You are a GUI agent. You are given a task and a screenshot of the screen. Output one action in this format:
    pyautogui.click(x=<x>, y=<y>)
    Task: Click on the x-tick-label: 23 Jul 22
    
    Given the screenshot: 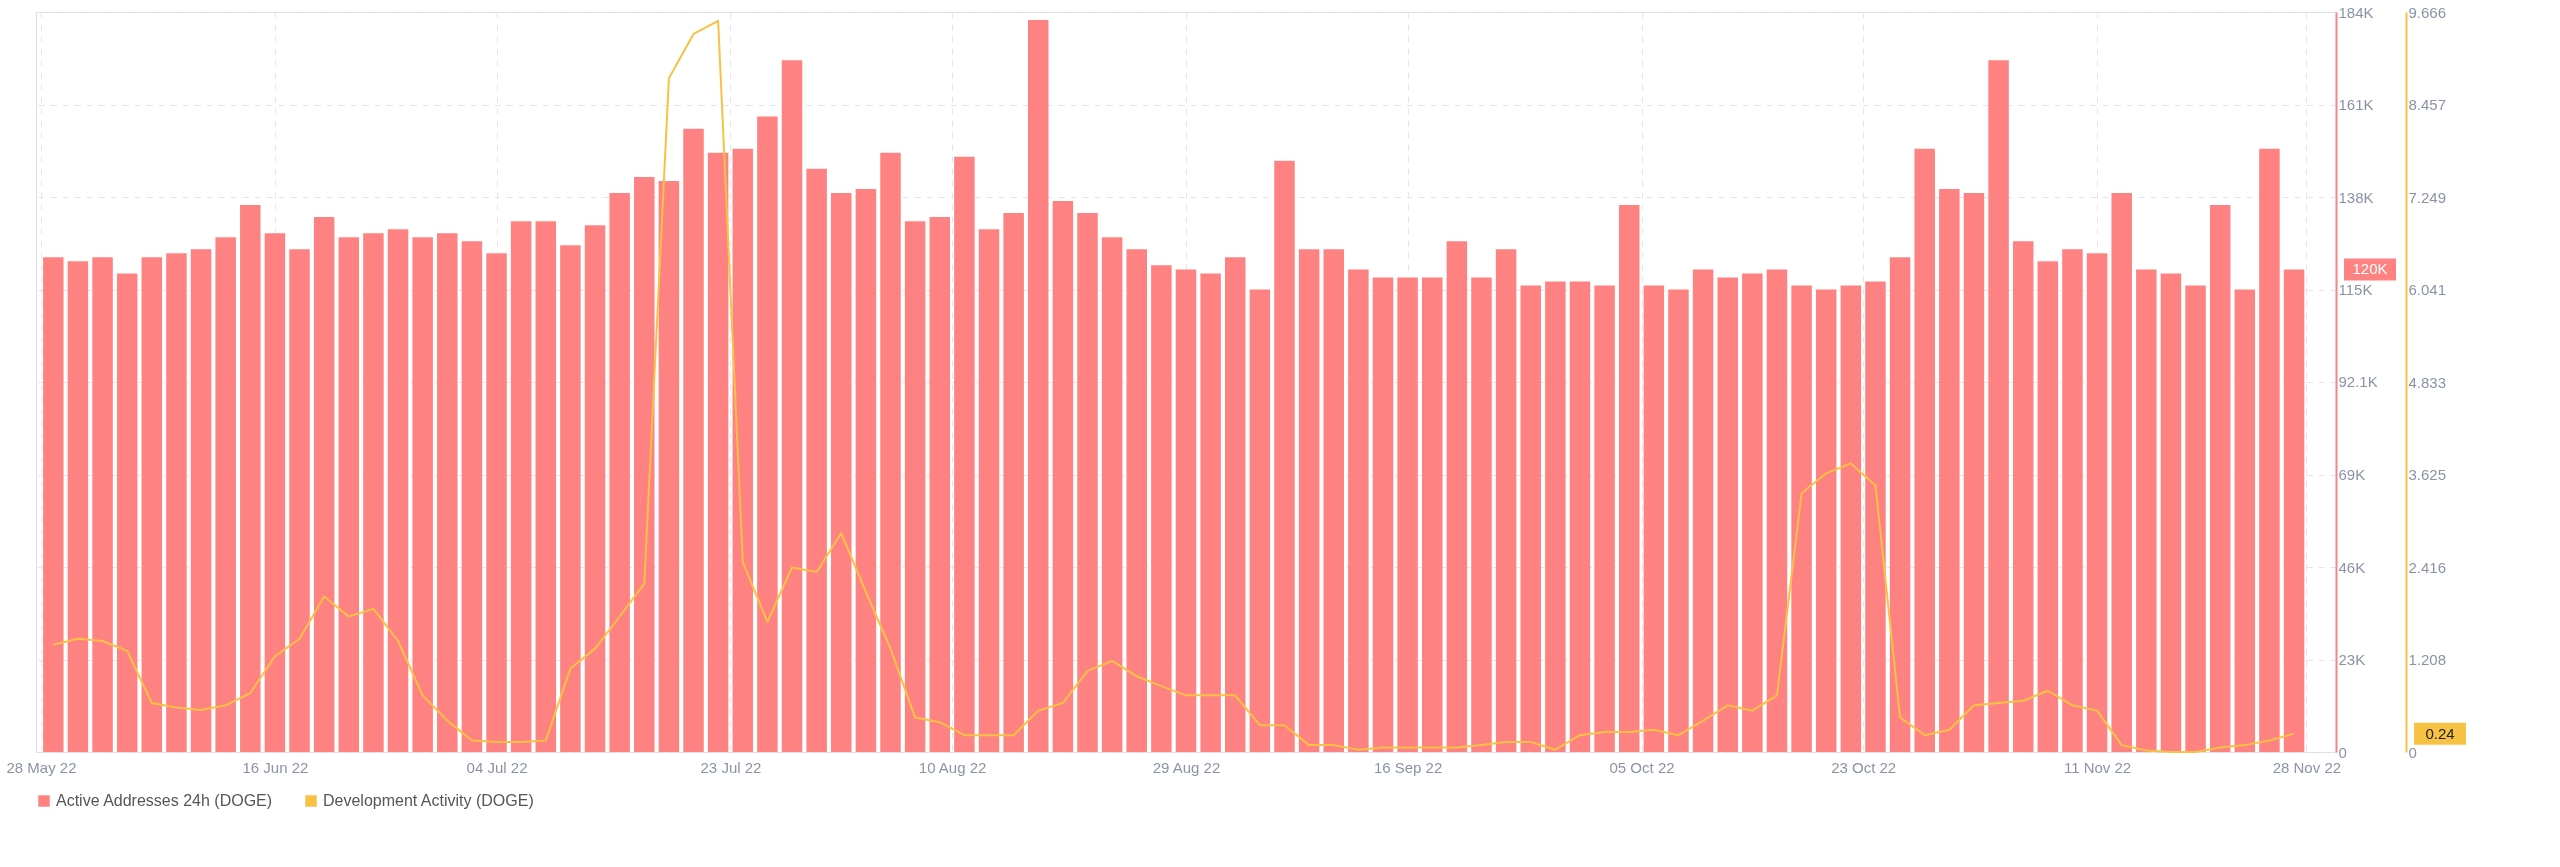 What is the action you would take?
    pyautogui.click(x=731, y=767)
    